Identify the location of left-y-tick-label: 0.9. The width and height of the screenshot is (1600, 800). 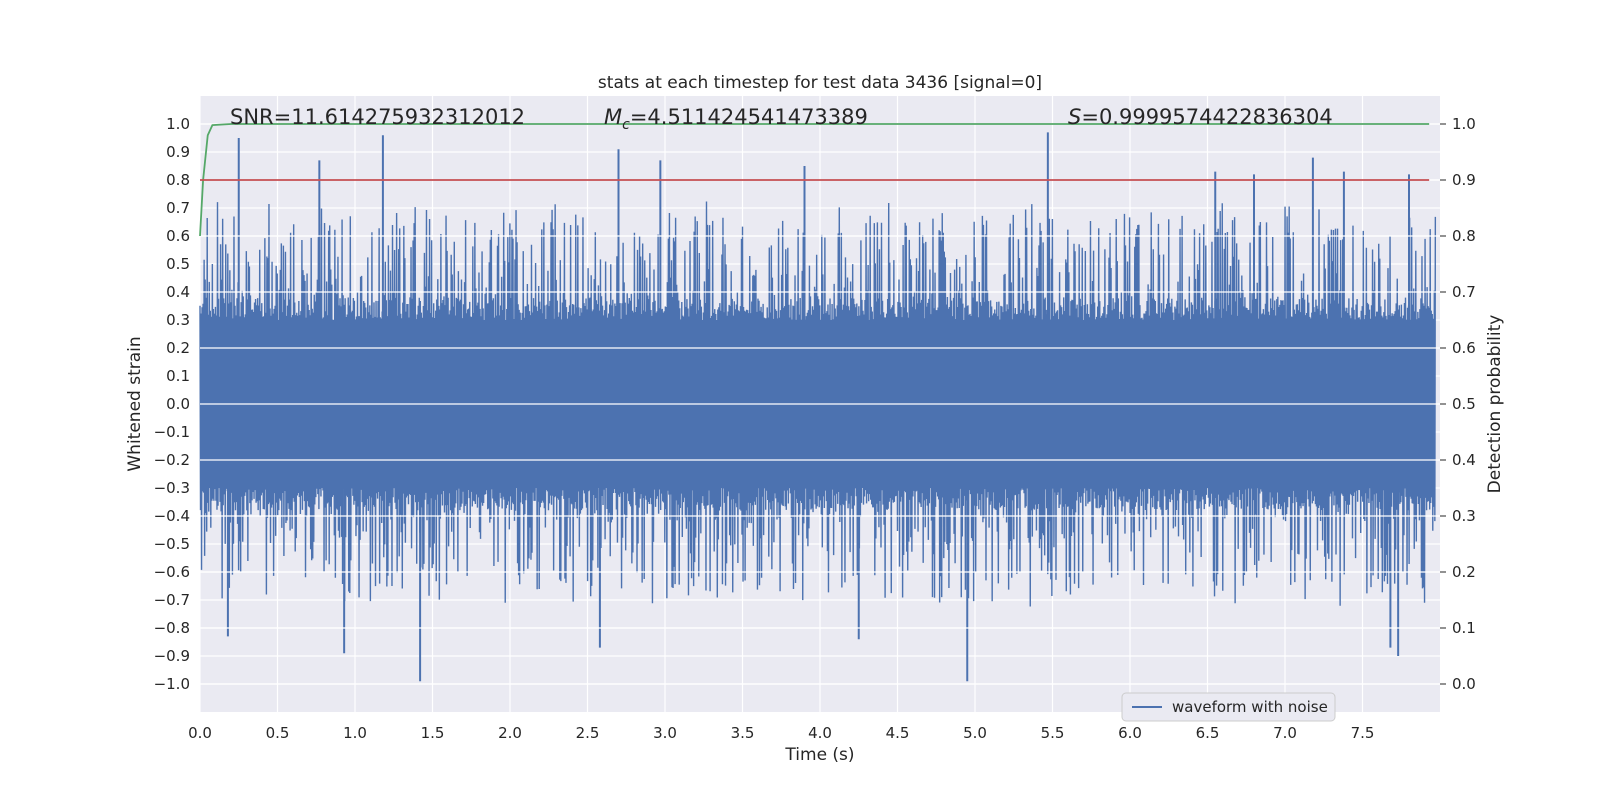
(178, 152).